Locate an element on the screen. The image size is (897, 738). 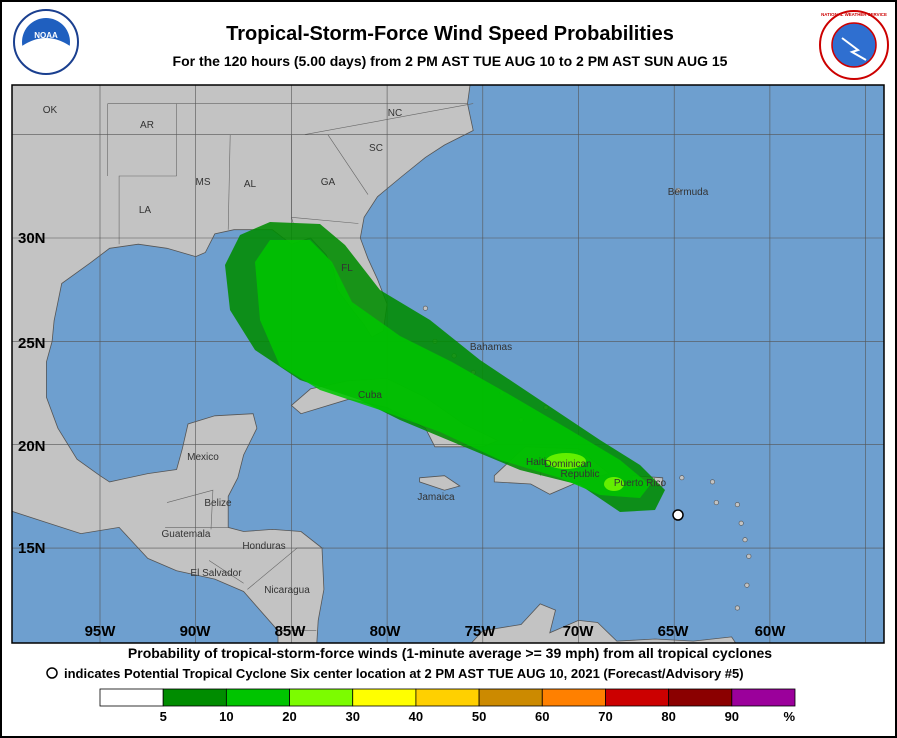
place-label: Puerto Rico is located at coordinates (640, 483).